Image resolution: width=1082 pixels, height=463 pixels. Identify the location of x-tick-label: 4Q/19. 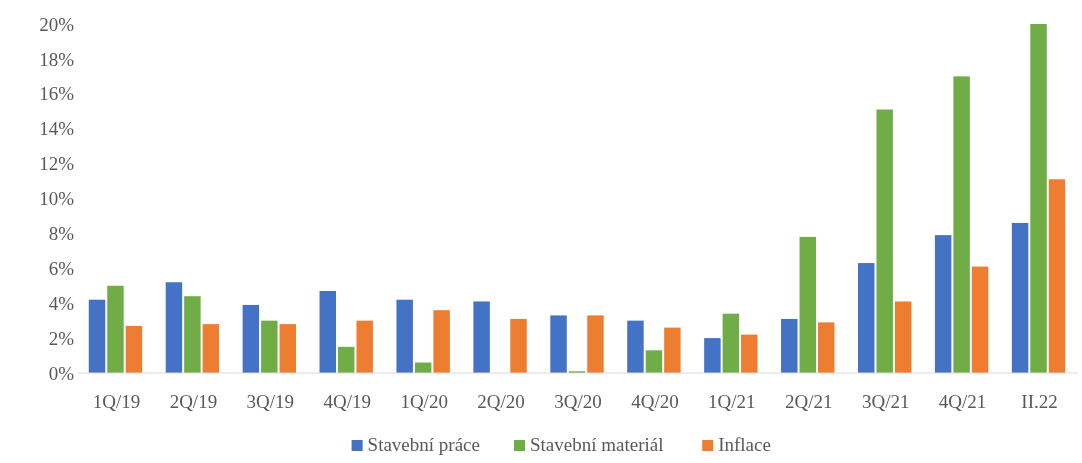
(347, 401).